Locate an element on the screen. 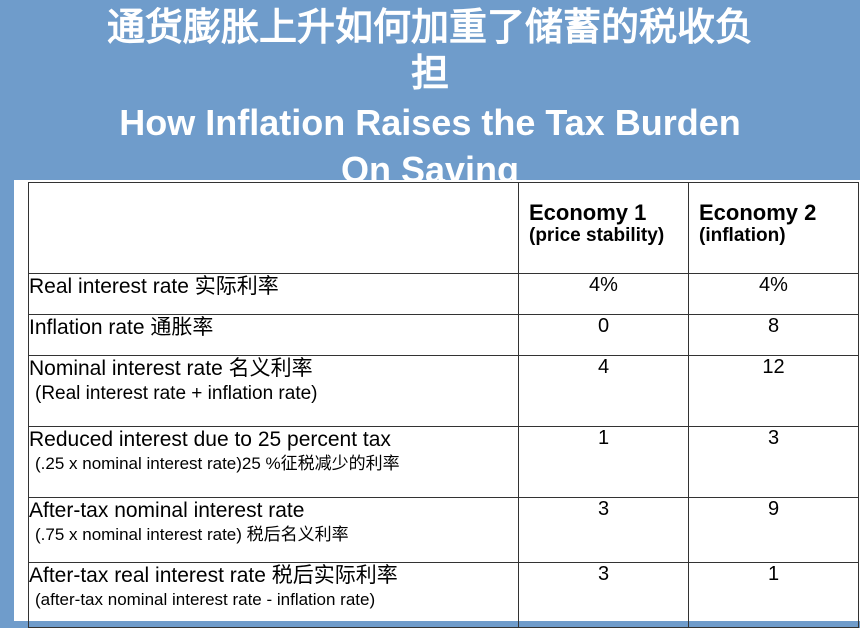 The image size is (860, 628). economy-1-subtitle: (price stability) is located at coordinates (597, 235).